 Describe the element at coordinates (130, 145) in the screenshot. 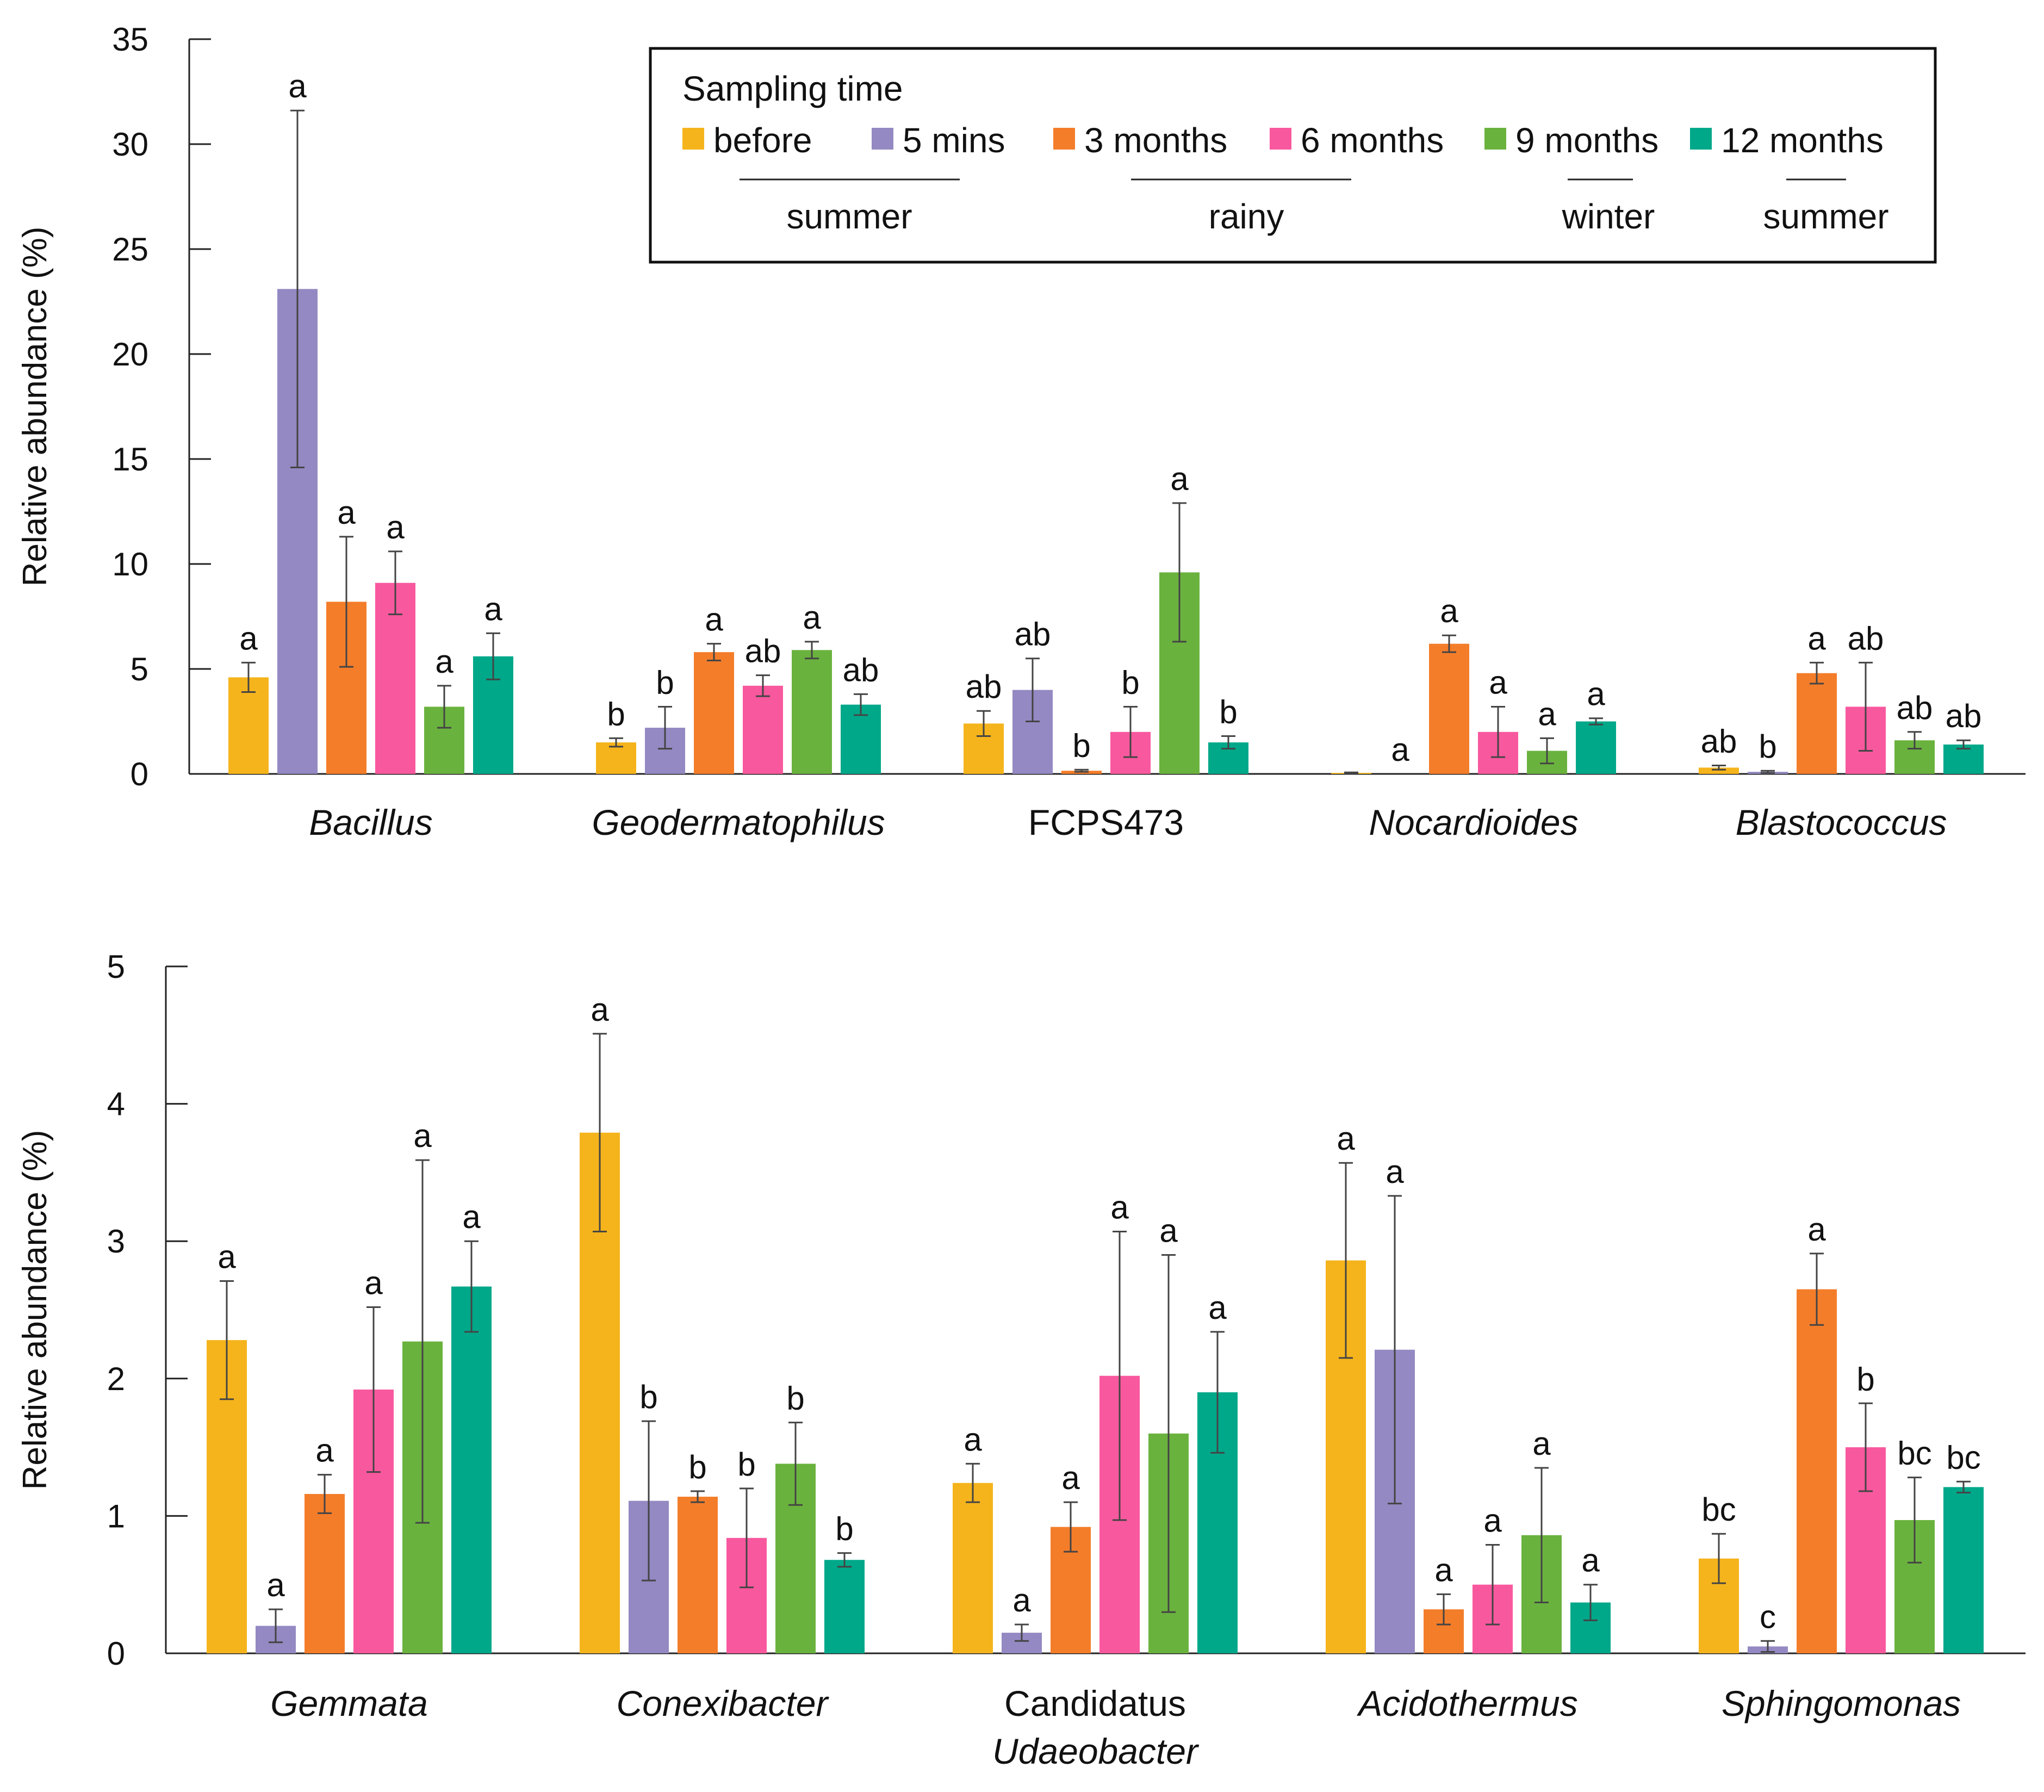

I see `y-tick-label: 30` at that location.